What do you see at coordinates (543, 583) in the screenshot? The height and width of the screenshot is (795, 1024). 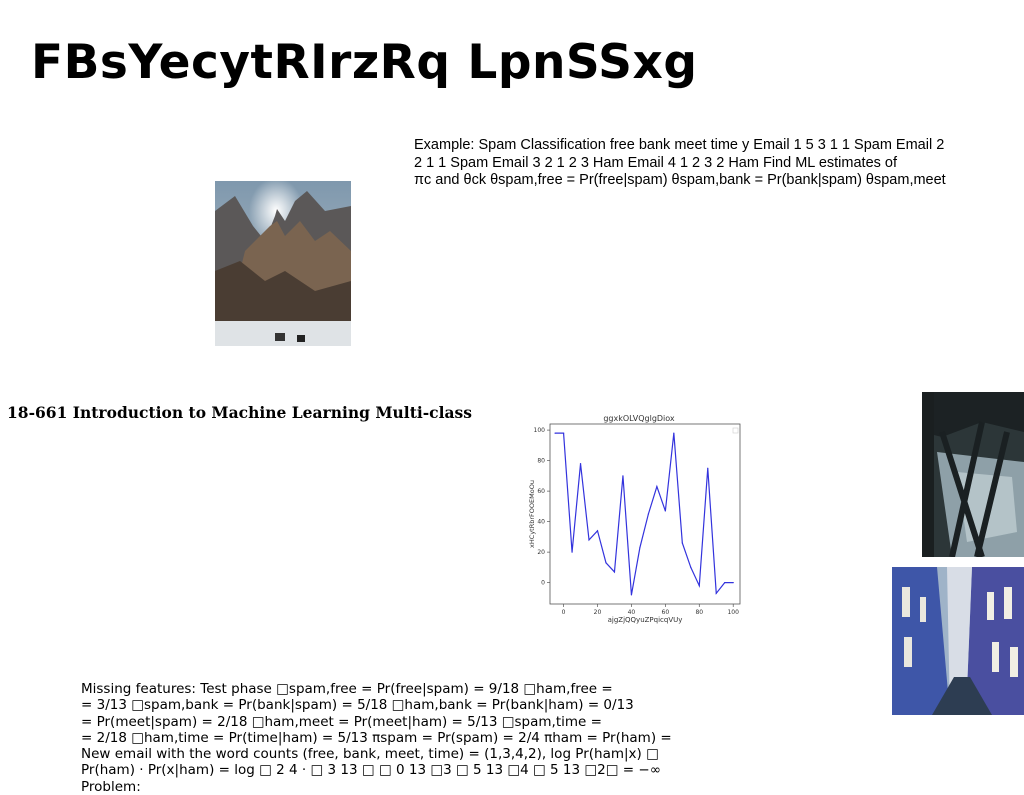 I see `chart-y-tick-label: 0` at bounding box center [543, 583].